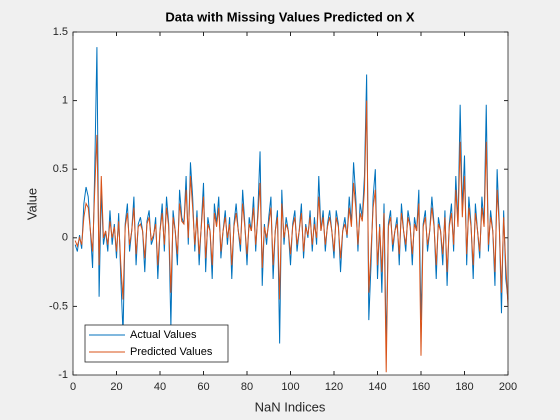  Describe the element at coordinates (334, 387) in the screenshot. I see `x-tick-label: 120` at that location.